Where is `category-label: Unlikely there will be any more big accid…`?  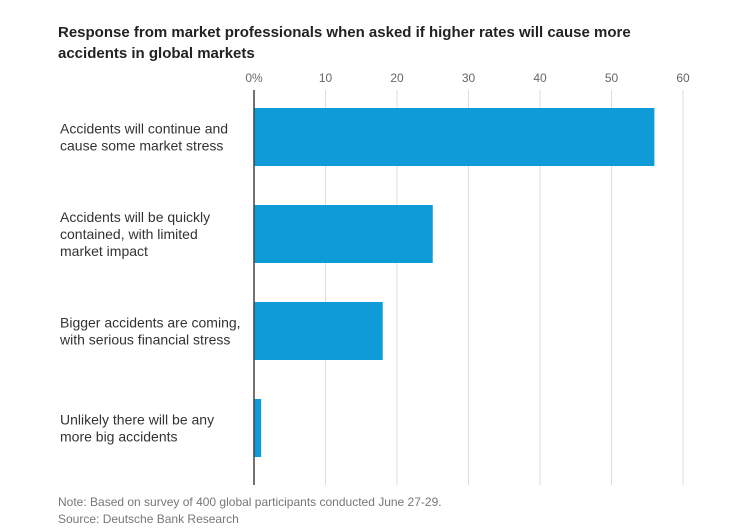 category-label: Unlikely there will be any more big accid… is located at coordinates (137, 428).